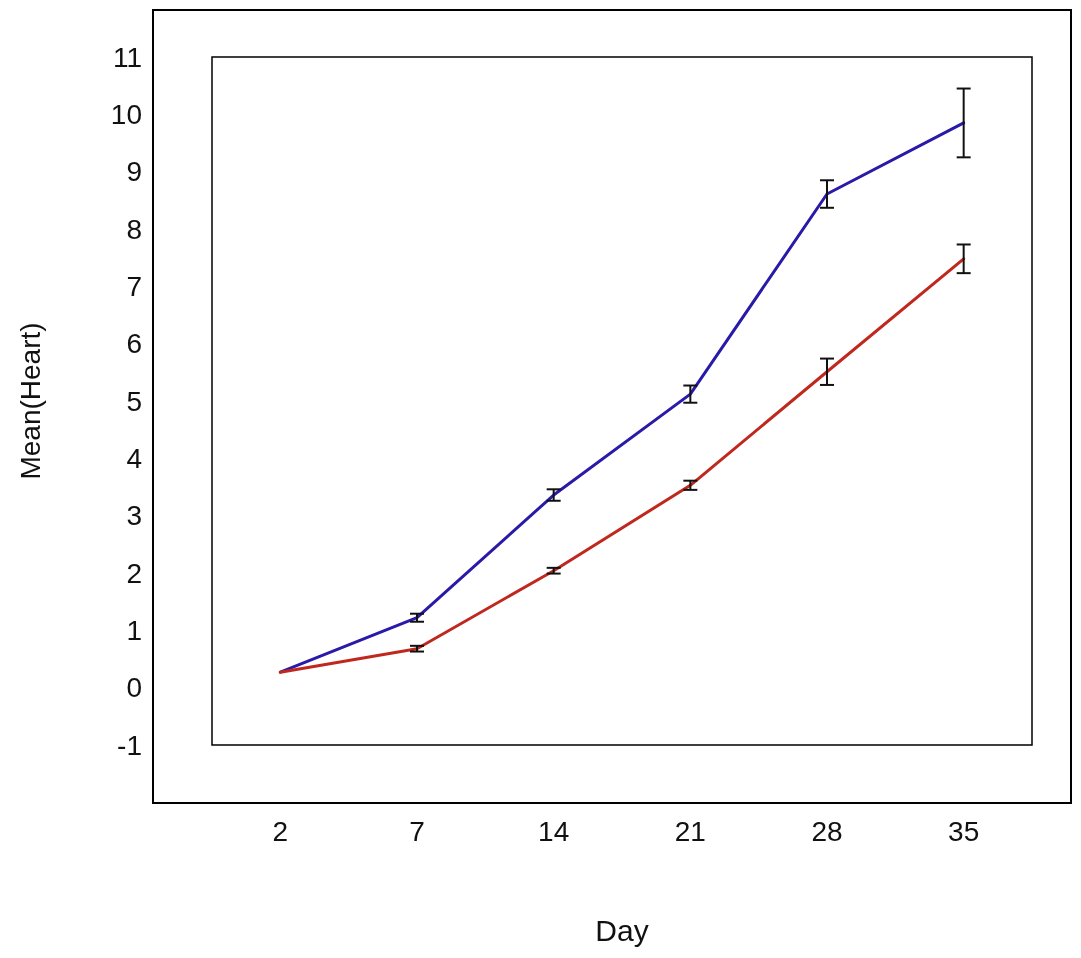  What do you see at coordinates (417, 831) in the screenshot?
I see `x-tick-label: 7` at bounding box center [417, 831].